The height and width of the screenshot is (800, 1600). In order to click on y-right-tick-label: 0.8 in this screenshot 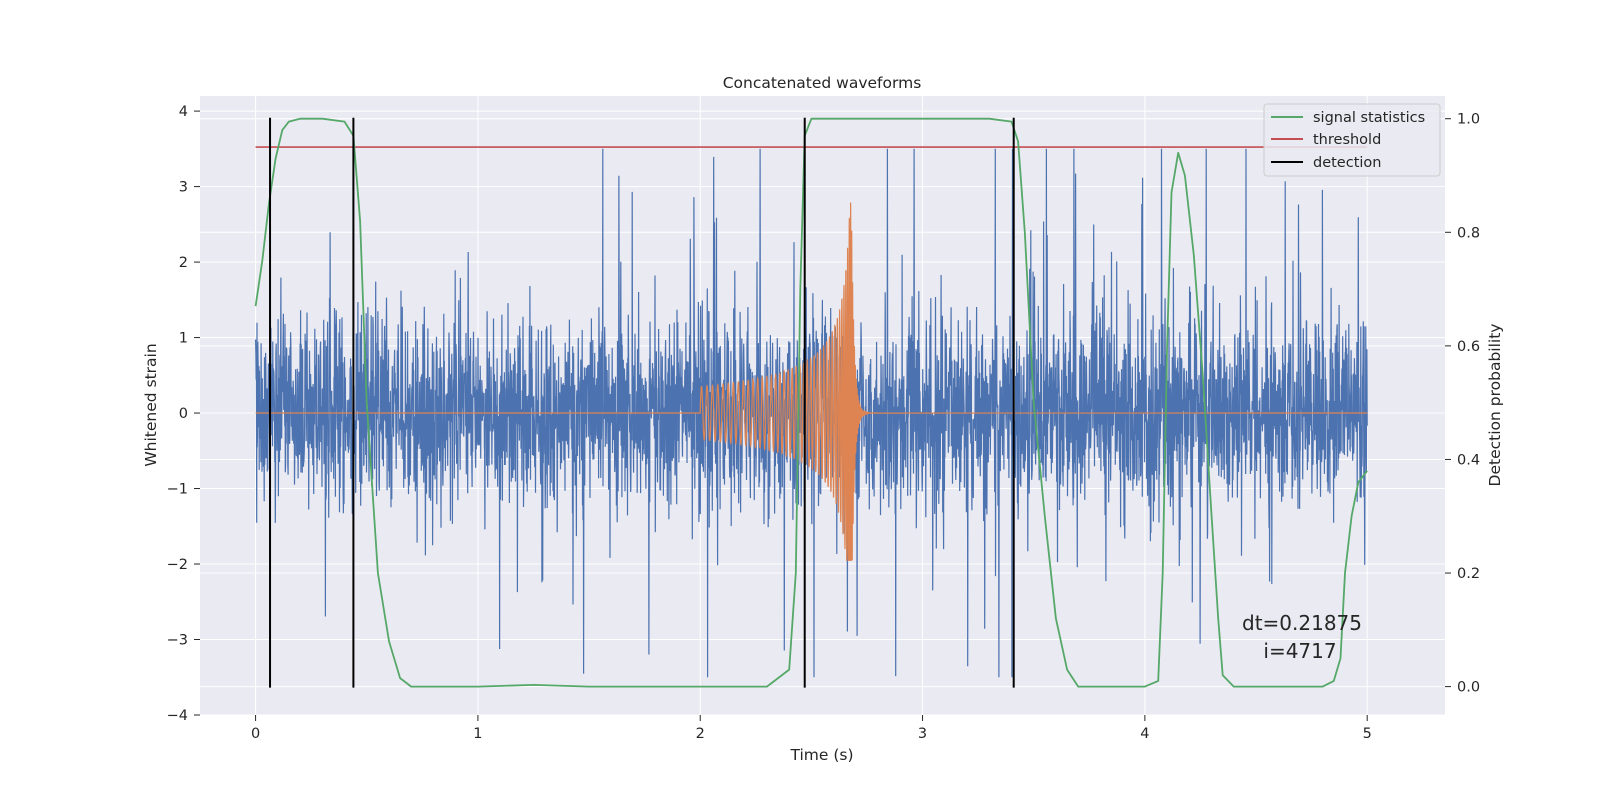, I will do `click(1468, 233)`.